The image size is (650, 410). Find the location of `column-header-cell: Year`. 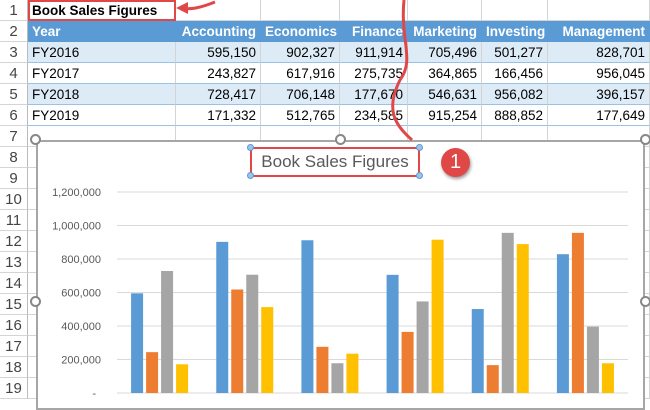

column-header-cell: Year is located at coordinates (102, 31).